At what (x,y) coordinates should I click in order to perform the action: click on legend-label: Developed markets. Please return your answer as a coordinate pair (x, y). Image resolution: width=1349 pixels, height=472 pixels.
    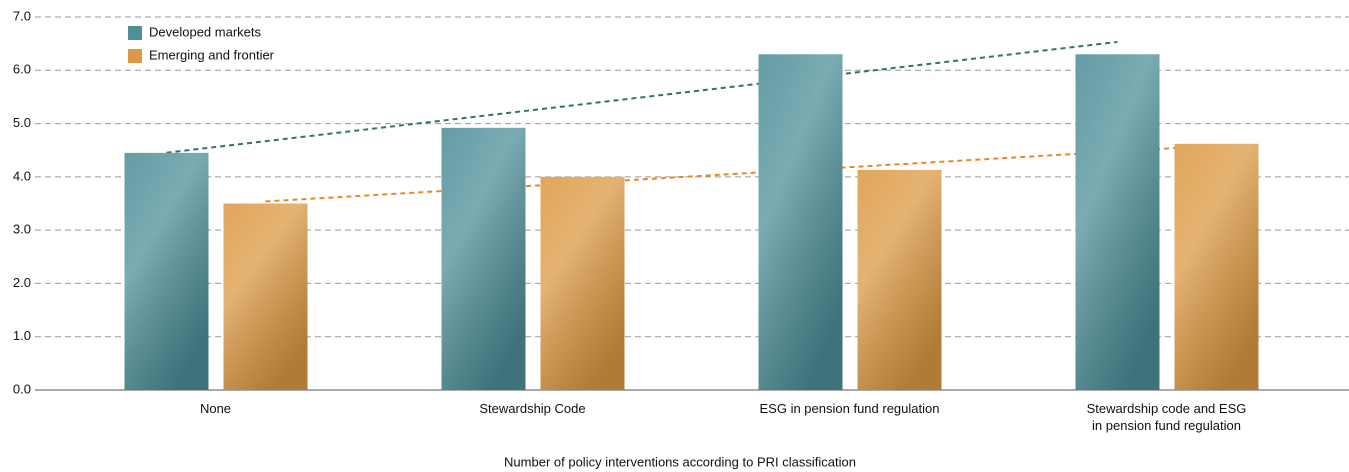
    Looking at the image, I should click on (205, 31).